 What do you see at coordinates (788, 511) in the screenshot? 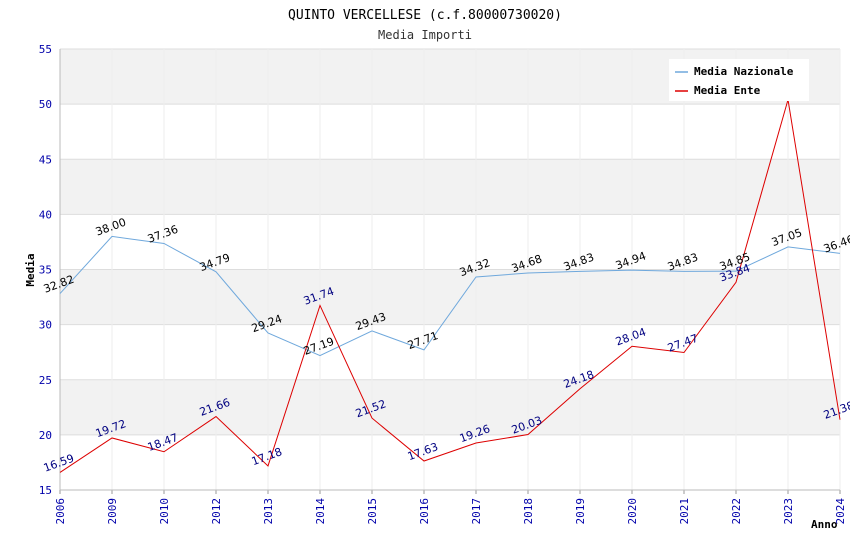
I see `x-tick-label-2023: 2023` at bounding box center [788, 511].